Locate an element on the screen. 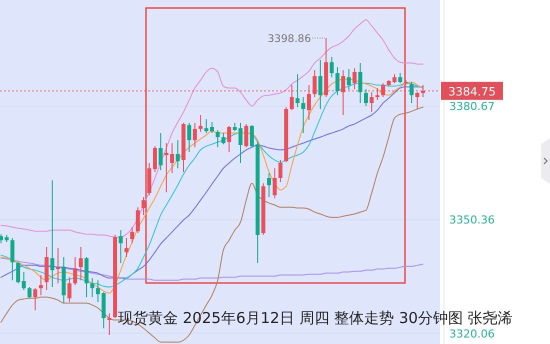  annotation: 3398.86 is located at coordinates (290, 38).